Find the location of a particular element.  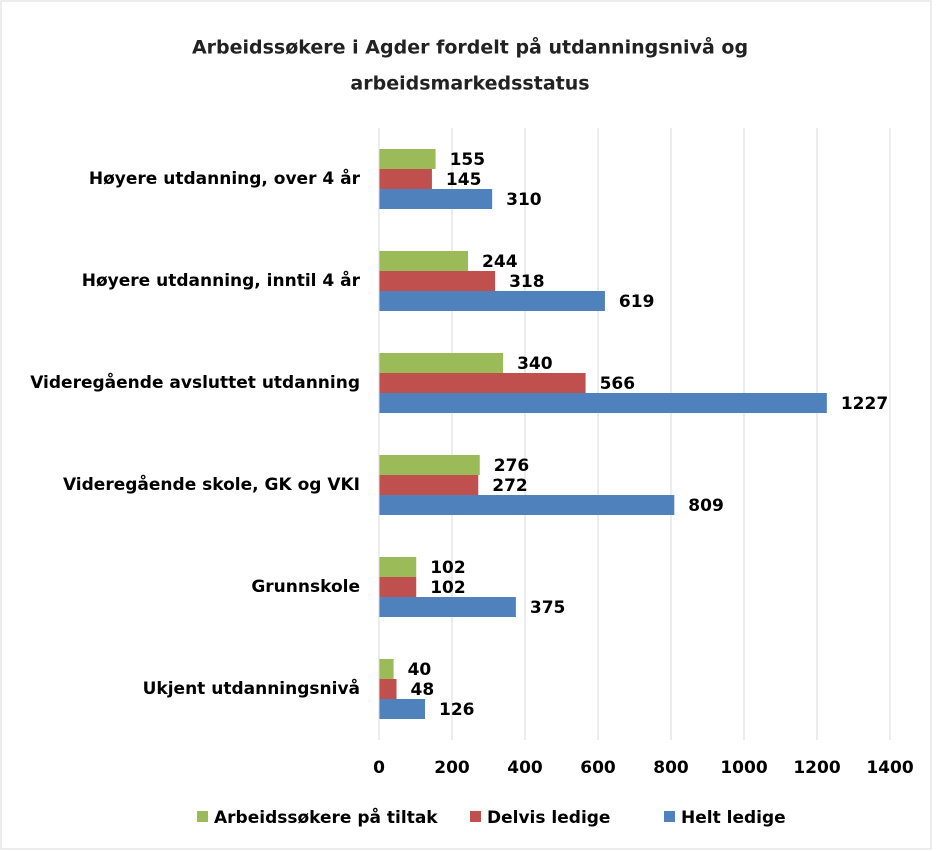

legend-label: Arbeidssøkere på tiltak is located at coordinates (326, 817).